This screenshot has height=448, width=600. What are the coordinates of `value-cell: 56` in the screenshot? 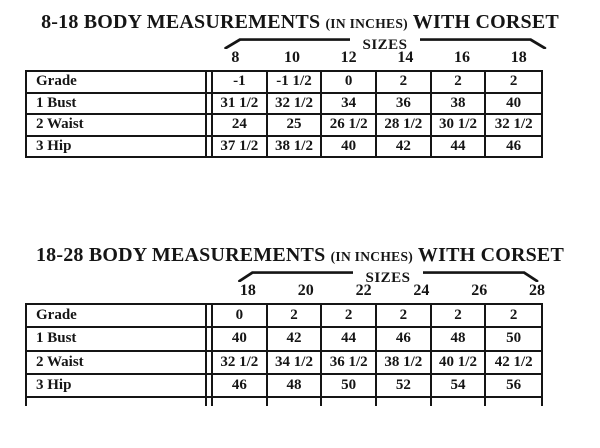 It's located at (514, 384).